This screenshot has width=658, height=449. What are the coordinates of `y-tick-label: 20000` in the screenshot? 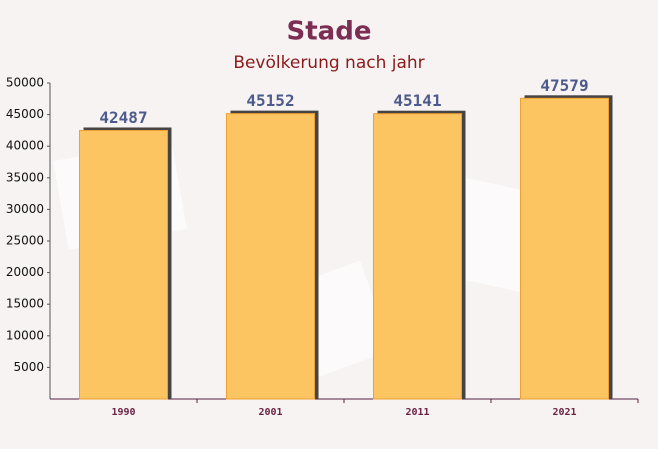 It's located at (25, 272).